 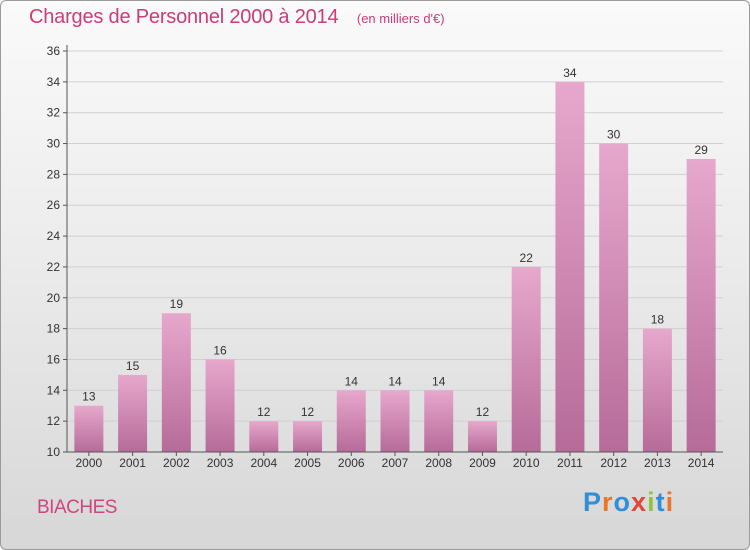 What do you see at coordinates (54, 390) in the screenshot?
I see `y-tick-label: 14` at bounding box center [54, 390].